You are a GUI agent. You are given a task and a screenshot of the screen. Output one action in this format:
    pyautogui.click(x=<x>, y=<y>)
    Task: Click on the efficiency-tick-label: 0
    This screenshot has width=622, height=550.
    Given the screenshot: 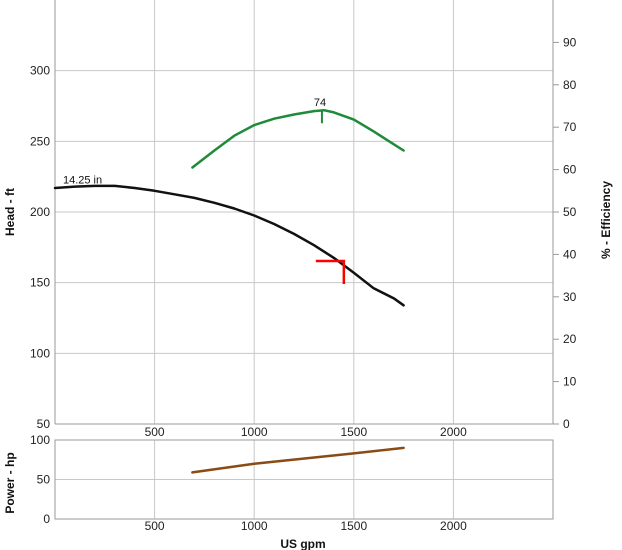 What is the action you would take?
    pyautogui.click(x=566, y=424)
    